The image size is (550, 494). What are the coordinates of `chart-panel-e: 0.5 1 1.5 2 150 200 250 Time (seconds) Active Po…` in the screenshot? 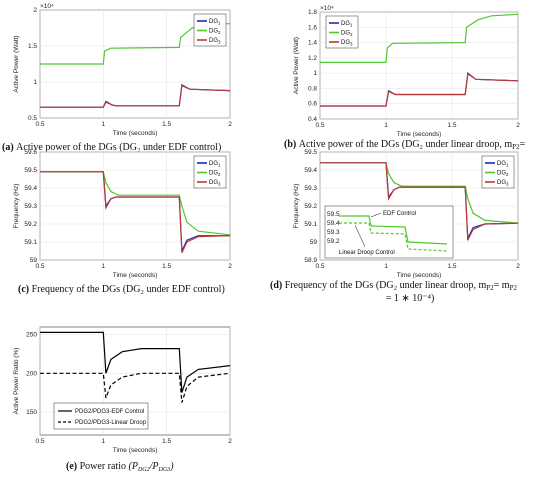 It's located at (122, 399).